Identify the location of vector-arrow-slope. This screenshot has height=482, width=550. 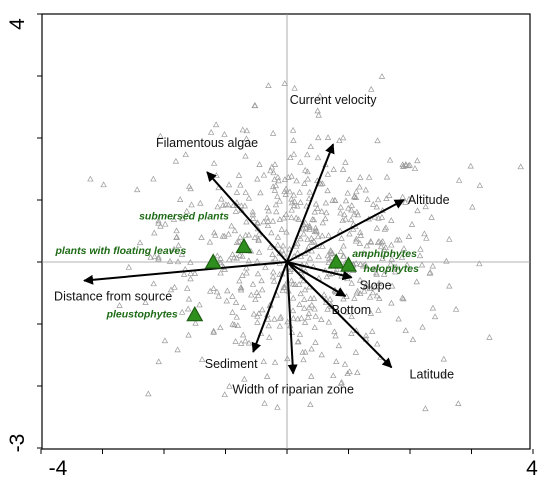
(319, 271).